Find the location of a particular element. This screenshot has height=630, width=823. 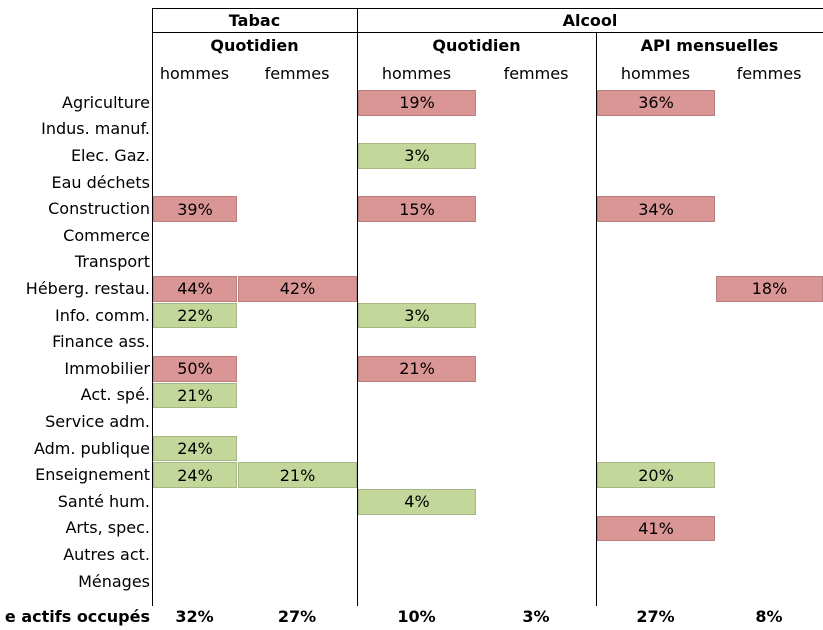

cell: 50% is located at coordinates (195, 369).